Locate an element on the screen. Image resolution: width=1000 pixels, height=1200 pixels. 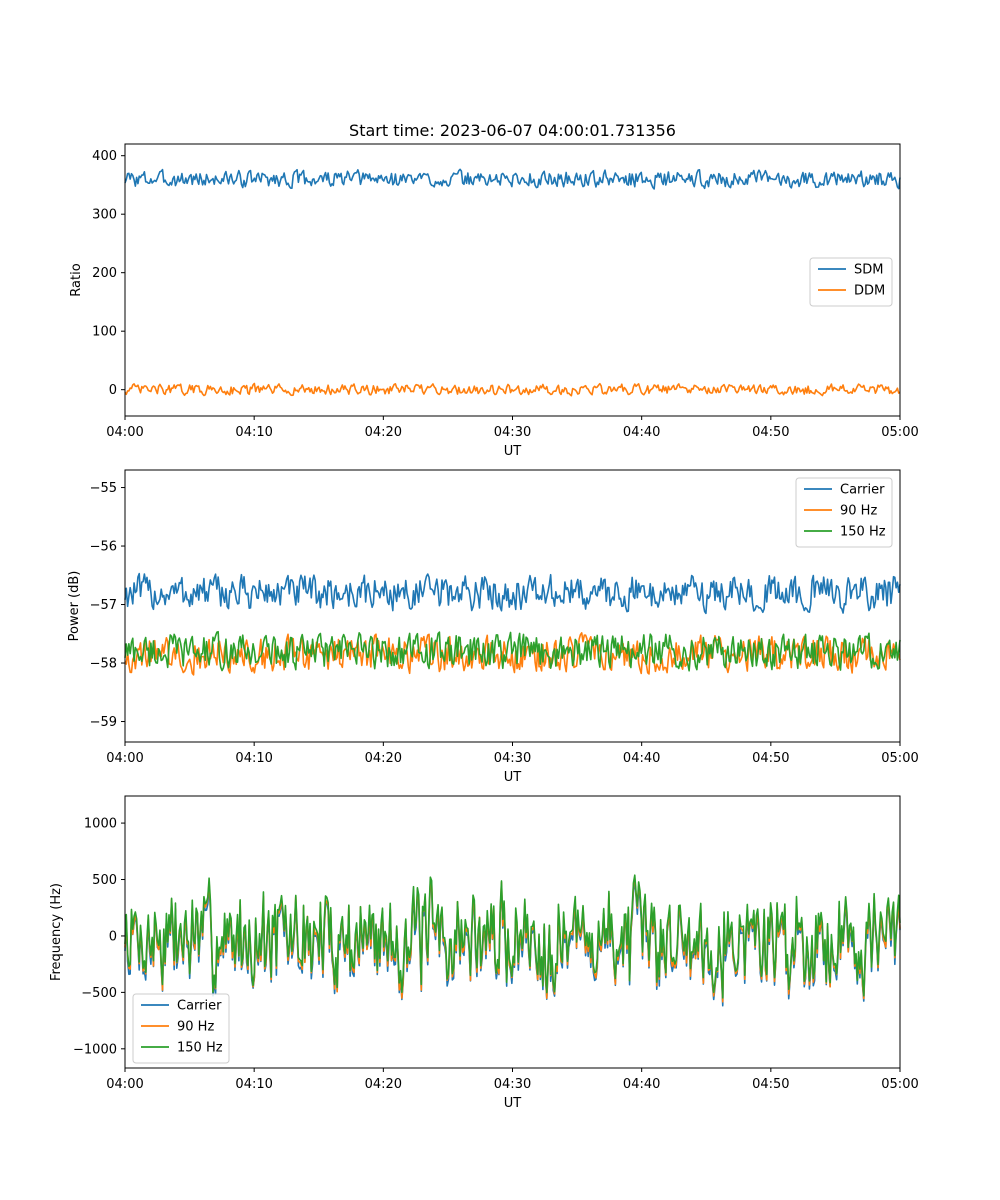
legend-label: DDM is located at coordinates (869, 291).